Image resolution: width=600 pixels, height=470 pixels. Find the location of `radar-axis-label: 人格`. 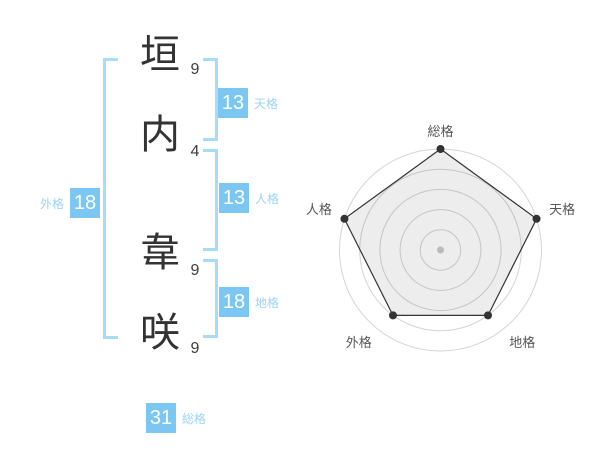

radar-axis-label: 人格 is located at coordinates (319, 209).